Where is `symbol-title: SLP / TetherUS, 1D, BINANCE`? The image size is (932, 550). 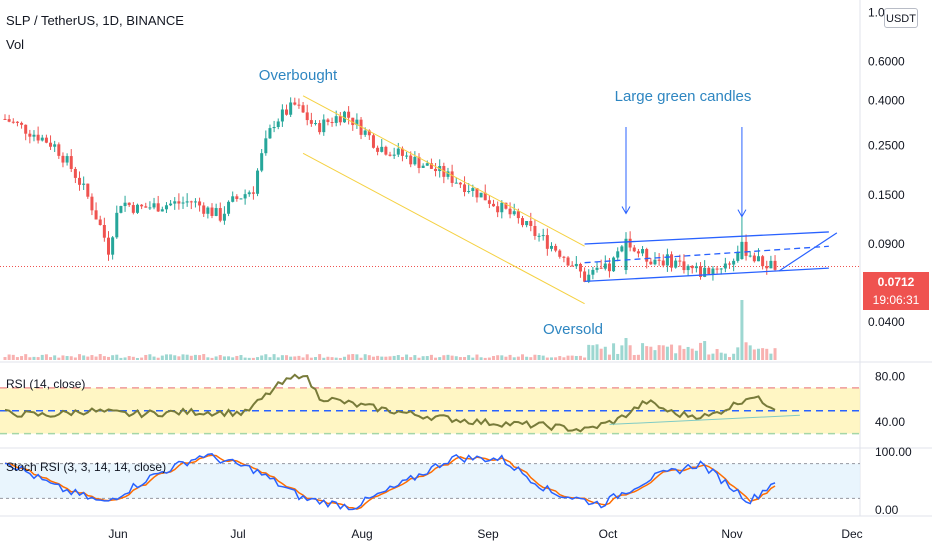
symbol-title: SLP / TetherUS, 1D, BINANCE is located at coordinates (95, 20).